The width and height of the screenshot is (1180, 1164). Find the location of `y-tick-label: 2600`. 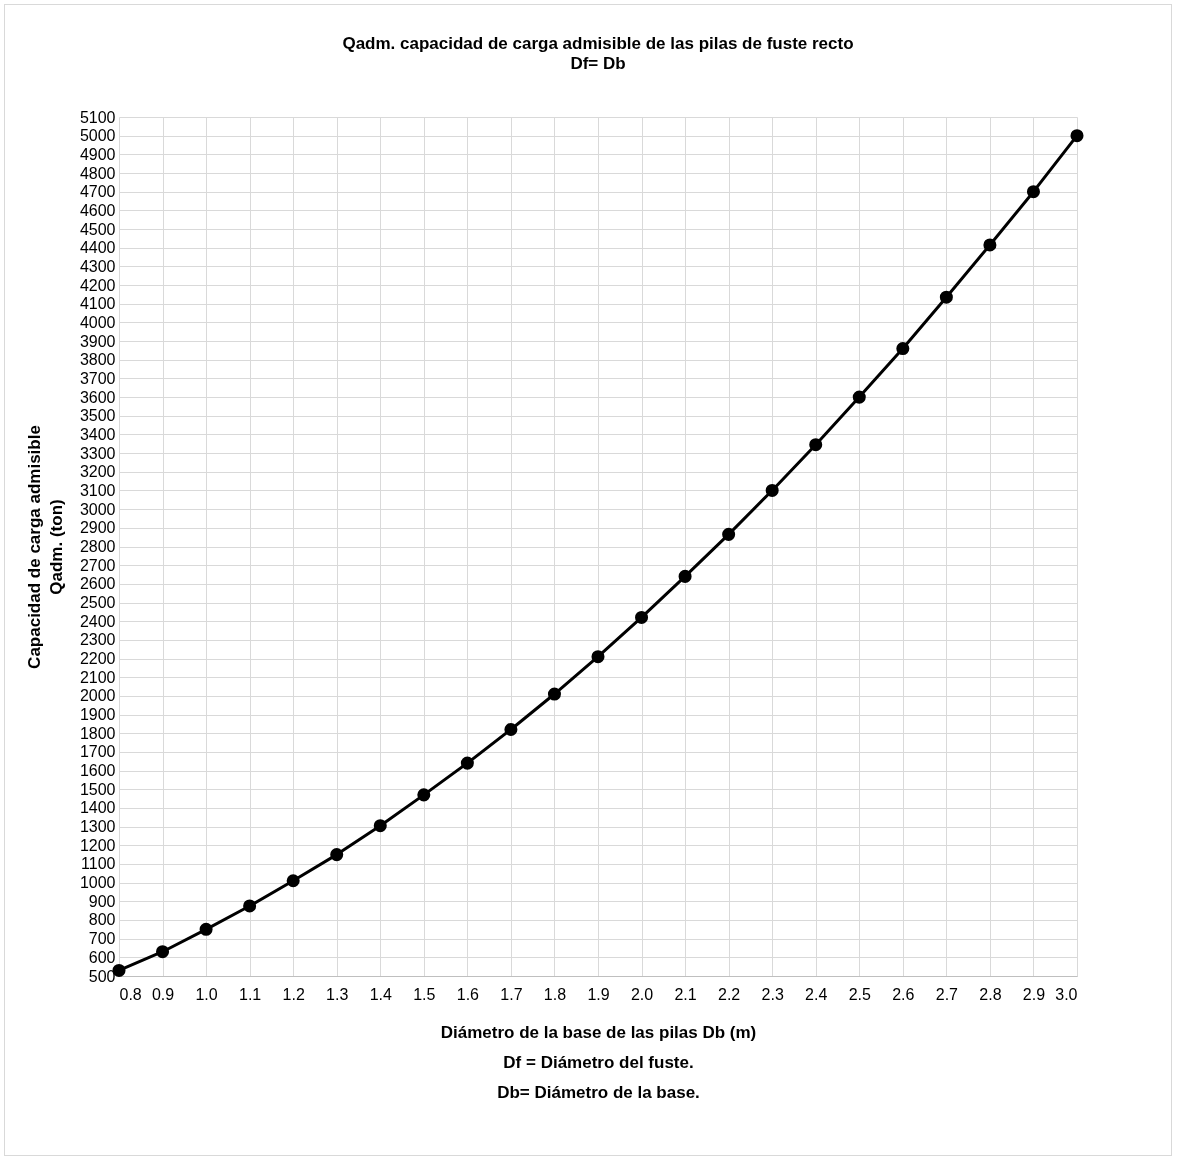

y-tick-label: 2600 is located at coordinates (97, 584).